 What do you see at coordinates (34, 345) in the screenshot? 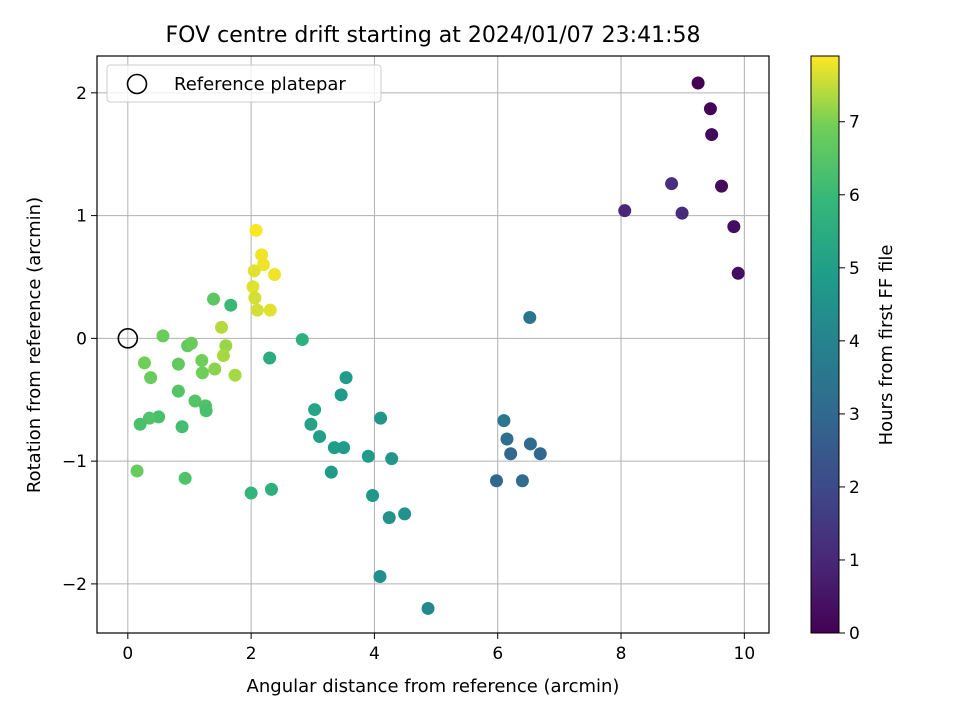
I see `y-axis-label: Rotation from reference (arcmin)` at bounding box center [34, 345].